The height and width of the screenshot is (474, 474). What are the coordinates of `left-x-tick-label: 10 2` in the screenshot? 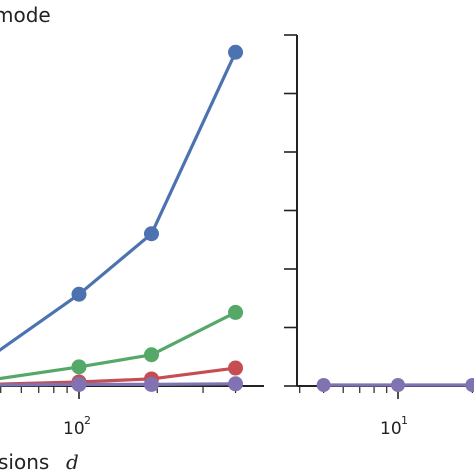 It's located at (77, 426).